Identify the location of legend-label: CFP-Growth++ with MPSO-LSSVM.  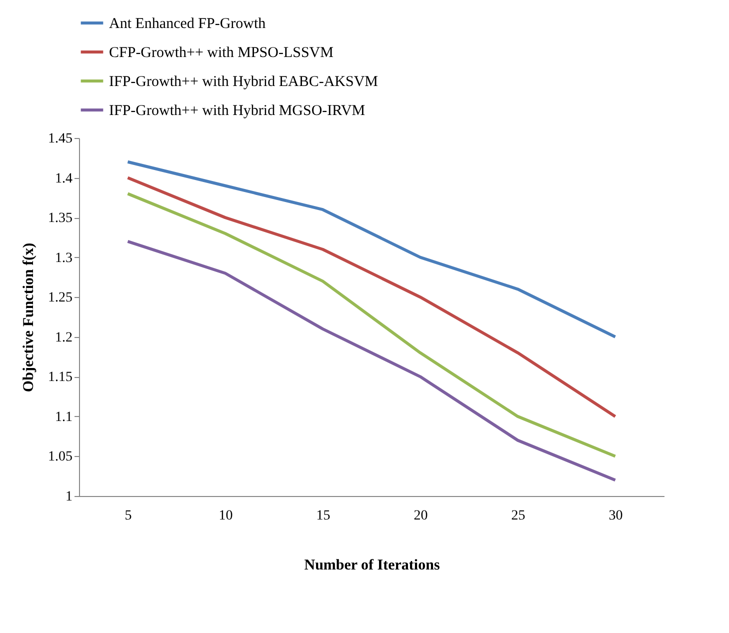
(221, 53).